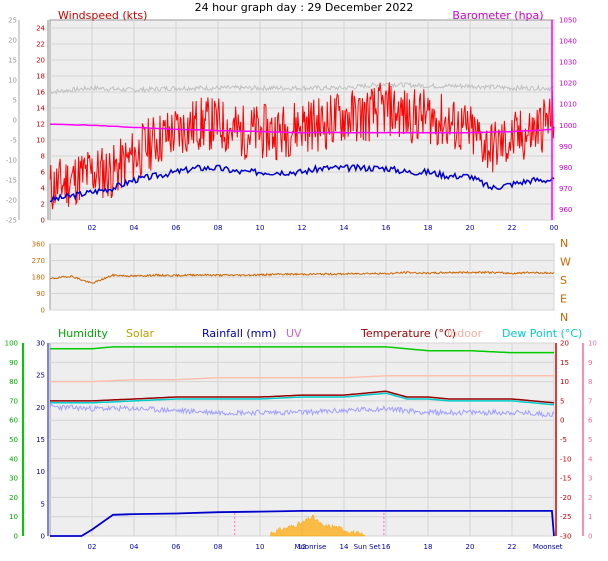 This screenshot has height=561, width=608. I want to click on wind-x-tick: 08, so click(218, 228).